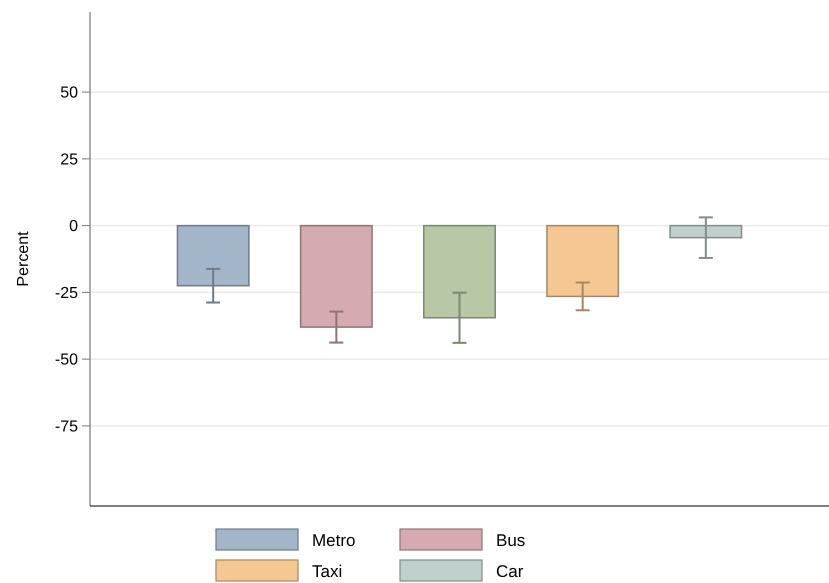 This screenshot has width=829, height=583. I want to click on y-tick-label: -50, so click(66, 360).